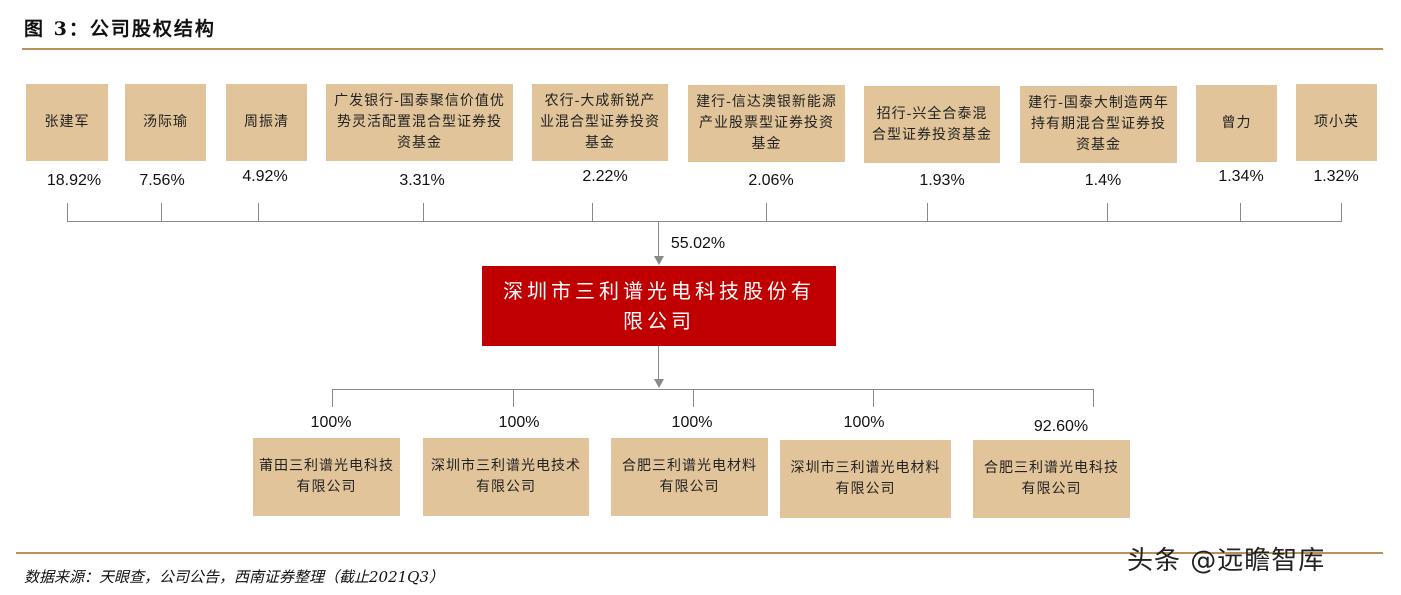 The width and height of the screenshot is (1401, 595). Describe the element at coordinates (1236, 123) in the screenshot. I see `shareholder-box: 曾力` at that location.